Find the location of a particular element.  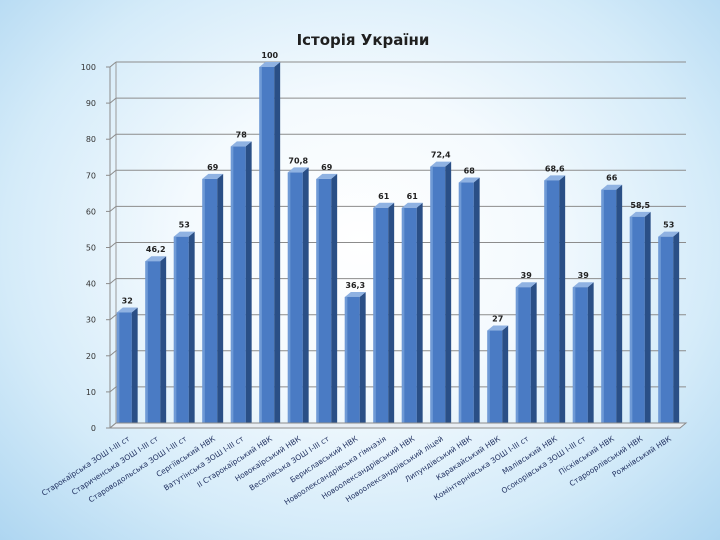

data-label: 27 is located at coordinates (497, 319).